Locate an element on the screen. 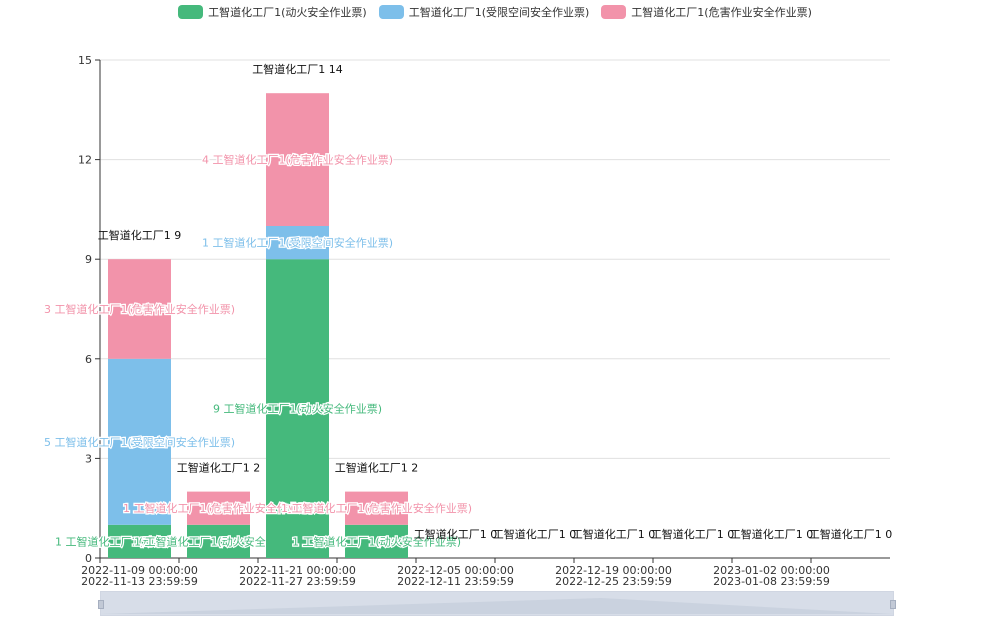 This screenshot has height=618, width=990. x-tick-label: 2022-12-11 23:59:59 is located at coordinates (455, 581).